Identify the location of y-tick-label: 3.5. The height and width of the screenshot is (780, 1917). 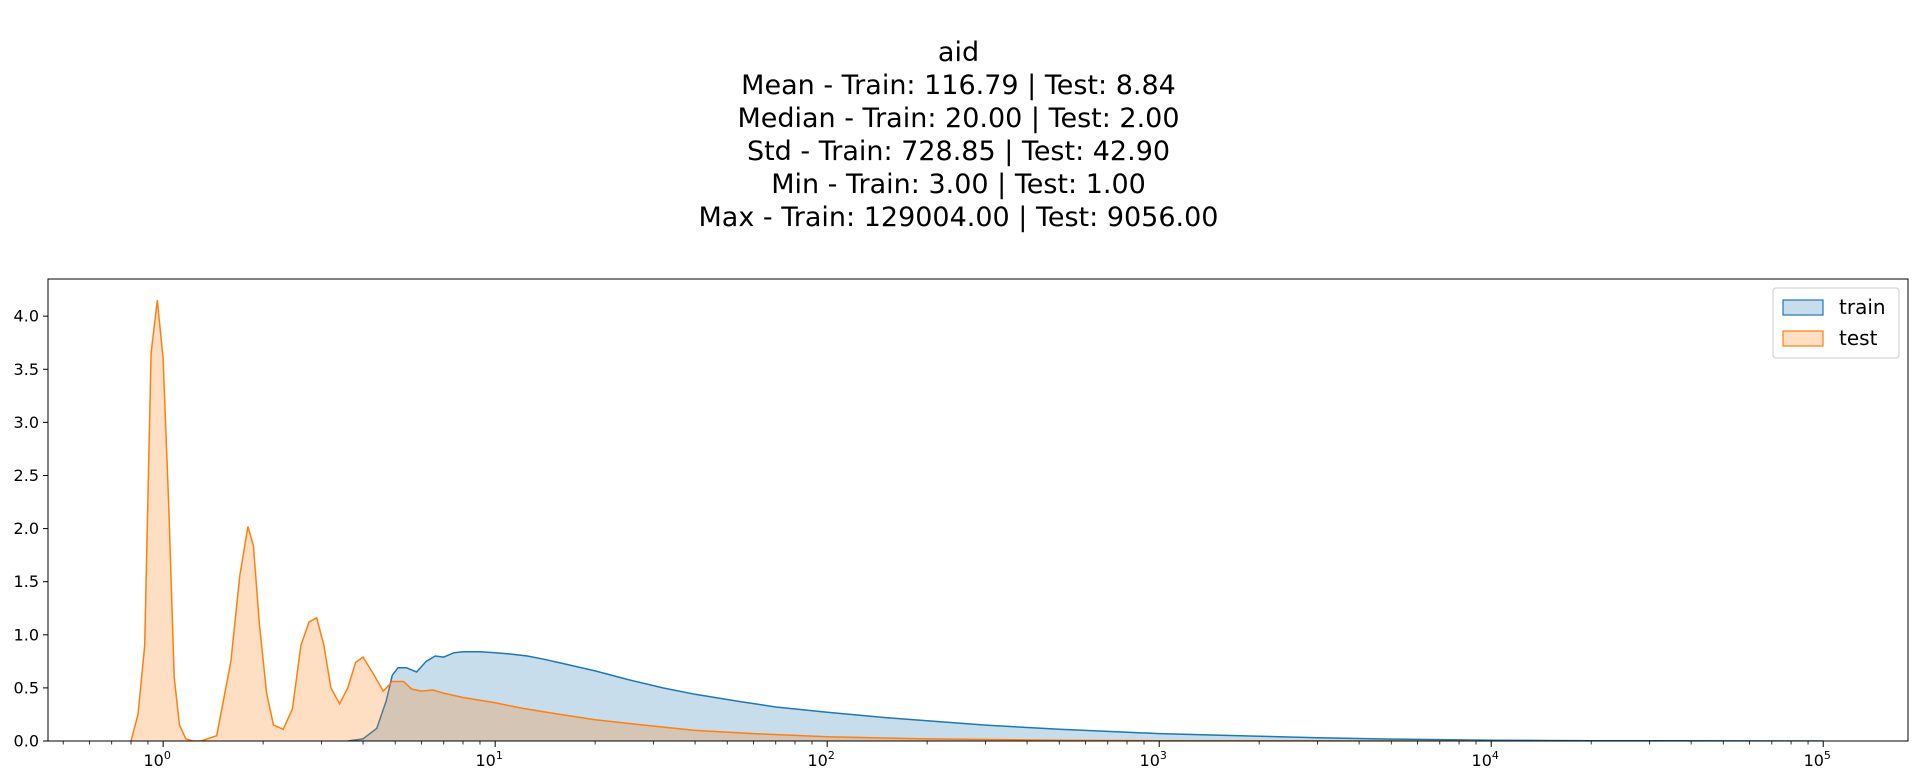
(26, 369).